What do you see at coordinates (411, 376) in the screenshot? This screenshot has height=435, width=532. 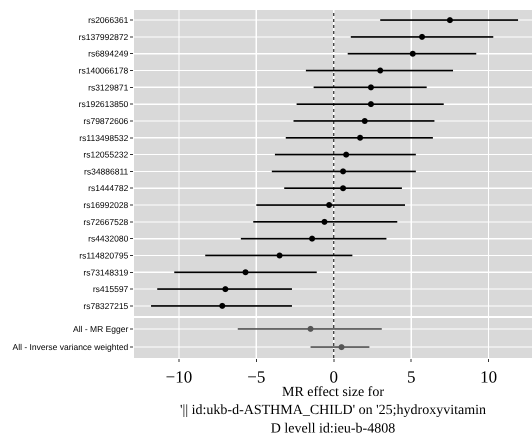 I see `x-tick-label: 5` at bounding box center [411, 376].